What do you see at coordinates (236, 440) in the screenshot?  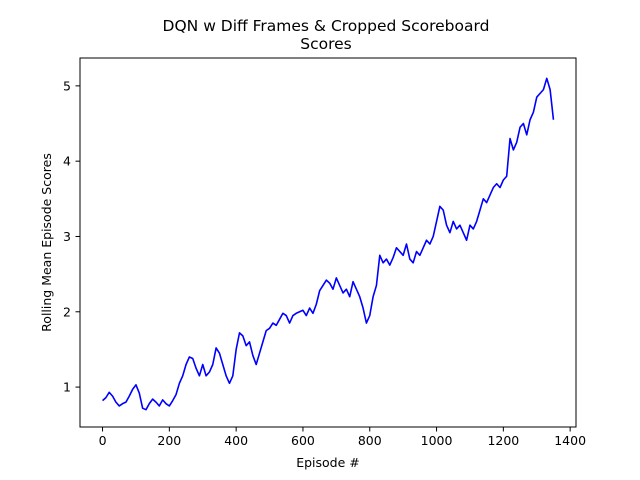 I see `x-tick-label: 400` at bounding box center [236, 440].